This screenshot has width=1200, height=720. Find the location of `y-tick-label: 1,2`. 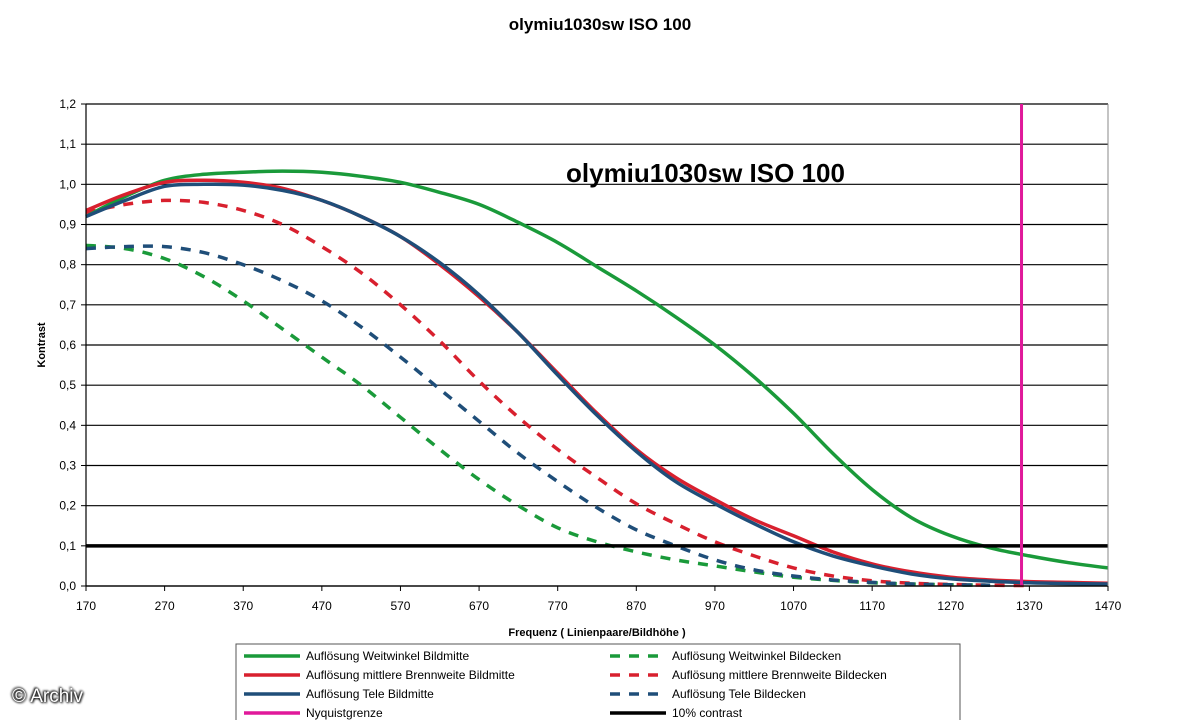

y-tick-label: 1,2 is located at coordinates (67, 104).